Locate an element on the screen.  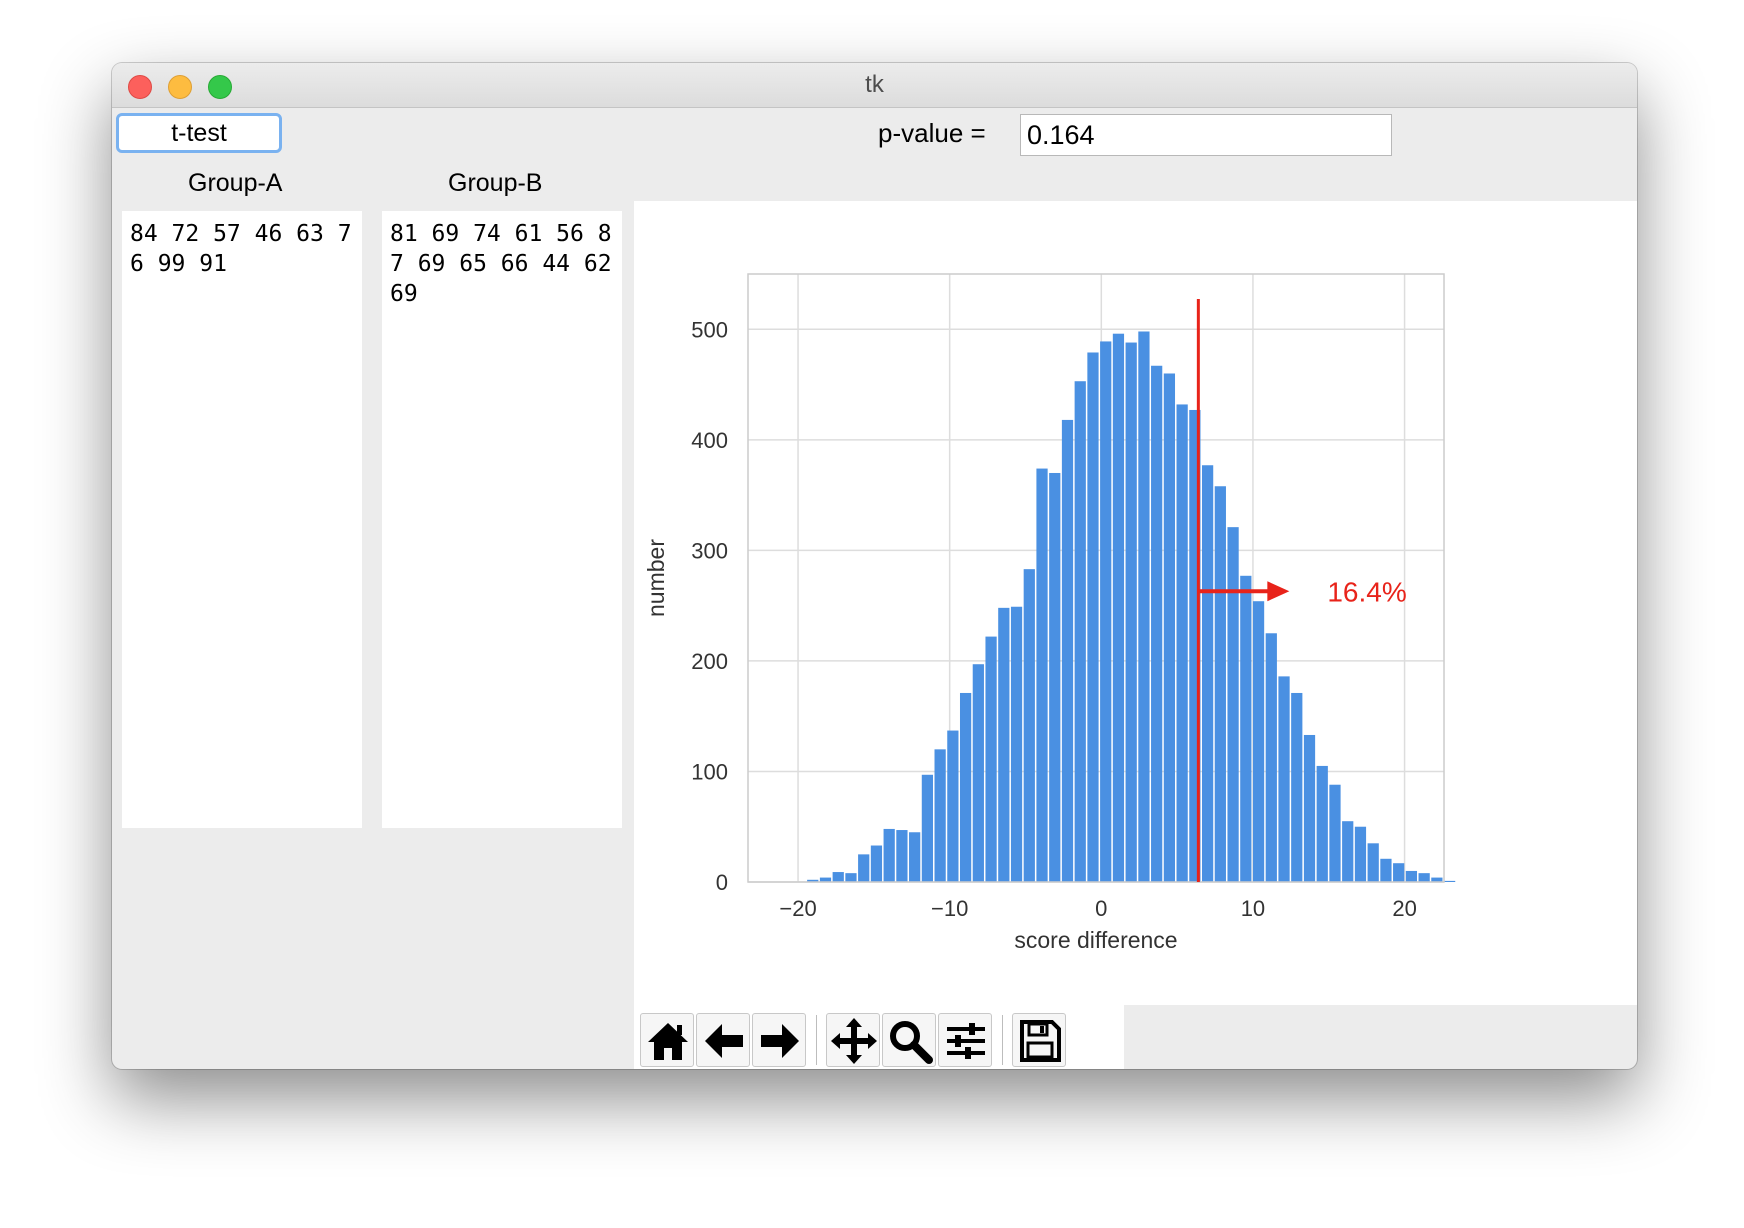
zoom-window-button is located at coordinates (220, 87).